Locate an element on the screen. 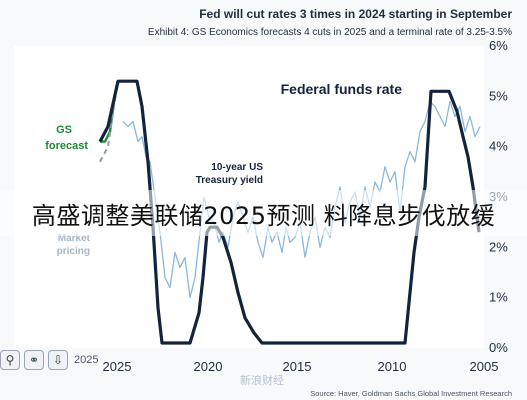 The image size is (527, 400). x-axis-ticks: 2025 2020 2015 2010 2005 is located at coordinates (301, 366).